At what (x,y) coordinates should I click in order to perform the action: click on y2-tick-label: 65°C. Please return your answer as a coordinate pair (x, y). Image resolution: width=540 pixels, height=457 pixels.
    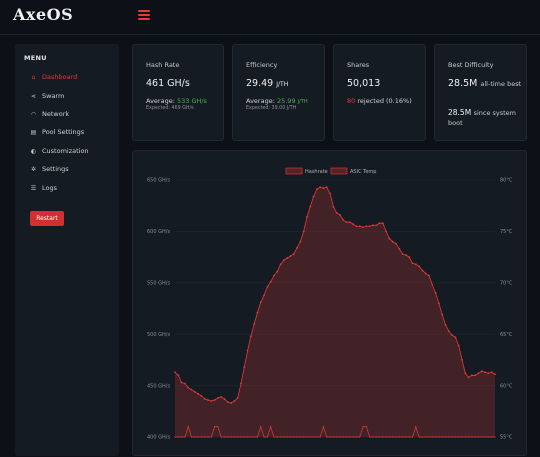
    Looking at the image, I should click on (506, 335).